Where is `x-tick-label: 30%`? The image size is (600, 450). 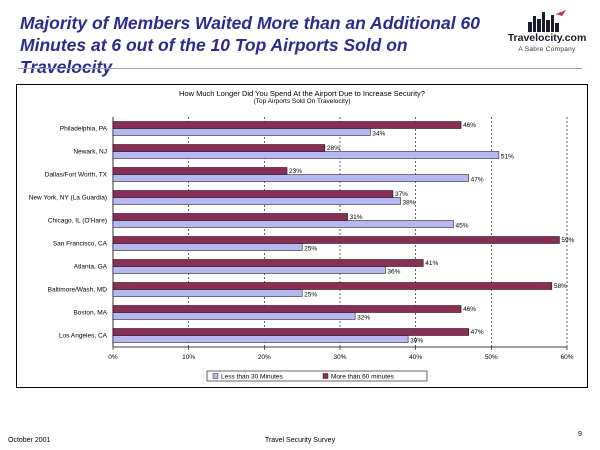 x-tick-label: 30% is located at coordinates (339, 357).